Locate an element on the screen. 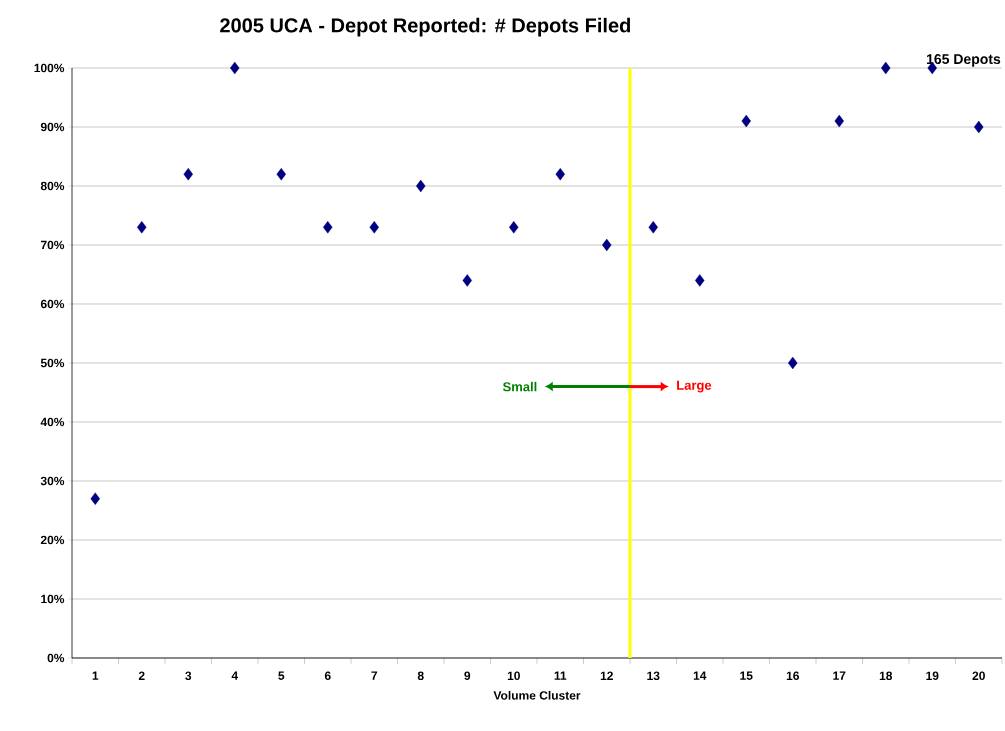 Image resolution: width=1005 pixels, height=731 pixels. y-tick-label: 100% is located at coordinates (49, 68).